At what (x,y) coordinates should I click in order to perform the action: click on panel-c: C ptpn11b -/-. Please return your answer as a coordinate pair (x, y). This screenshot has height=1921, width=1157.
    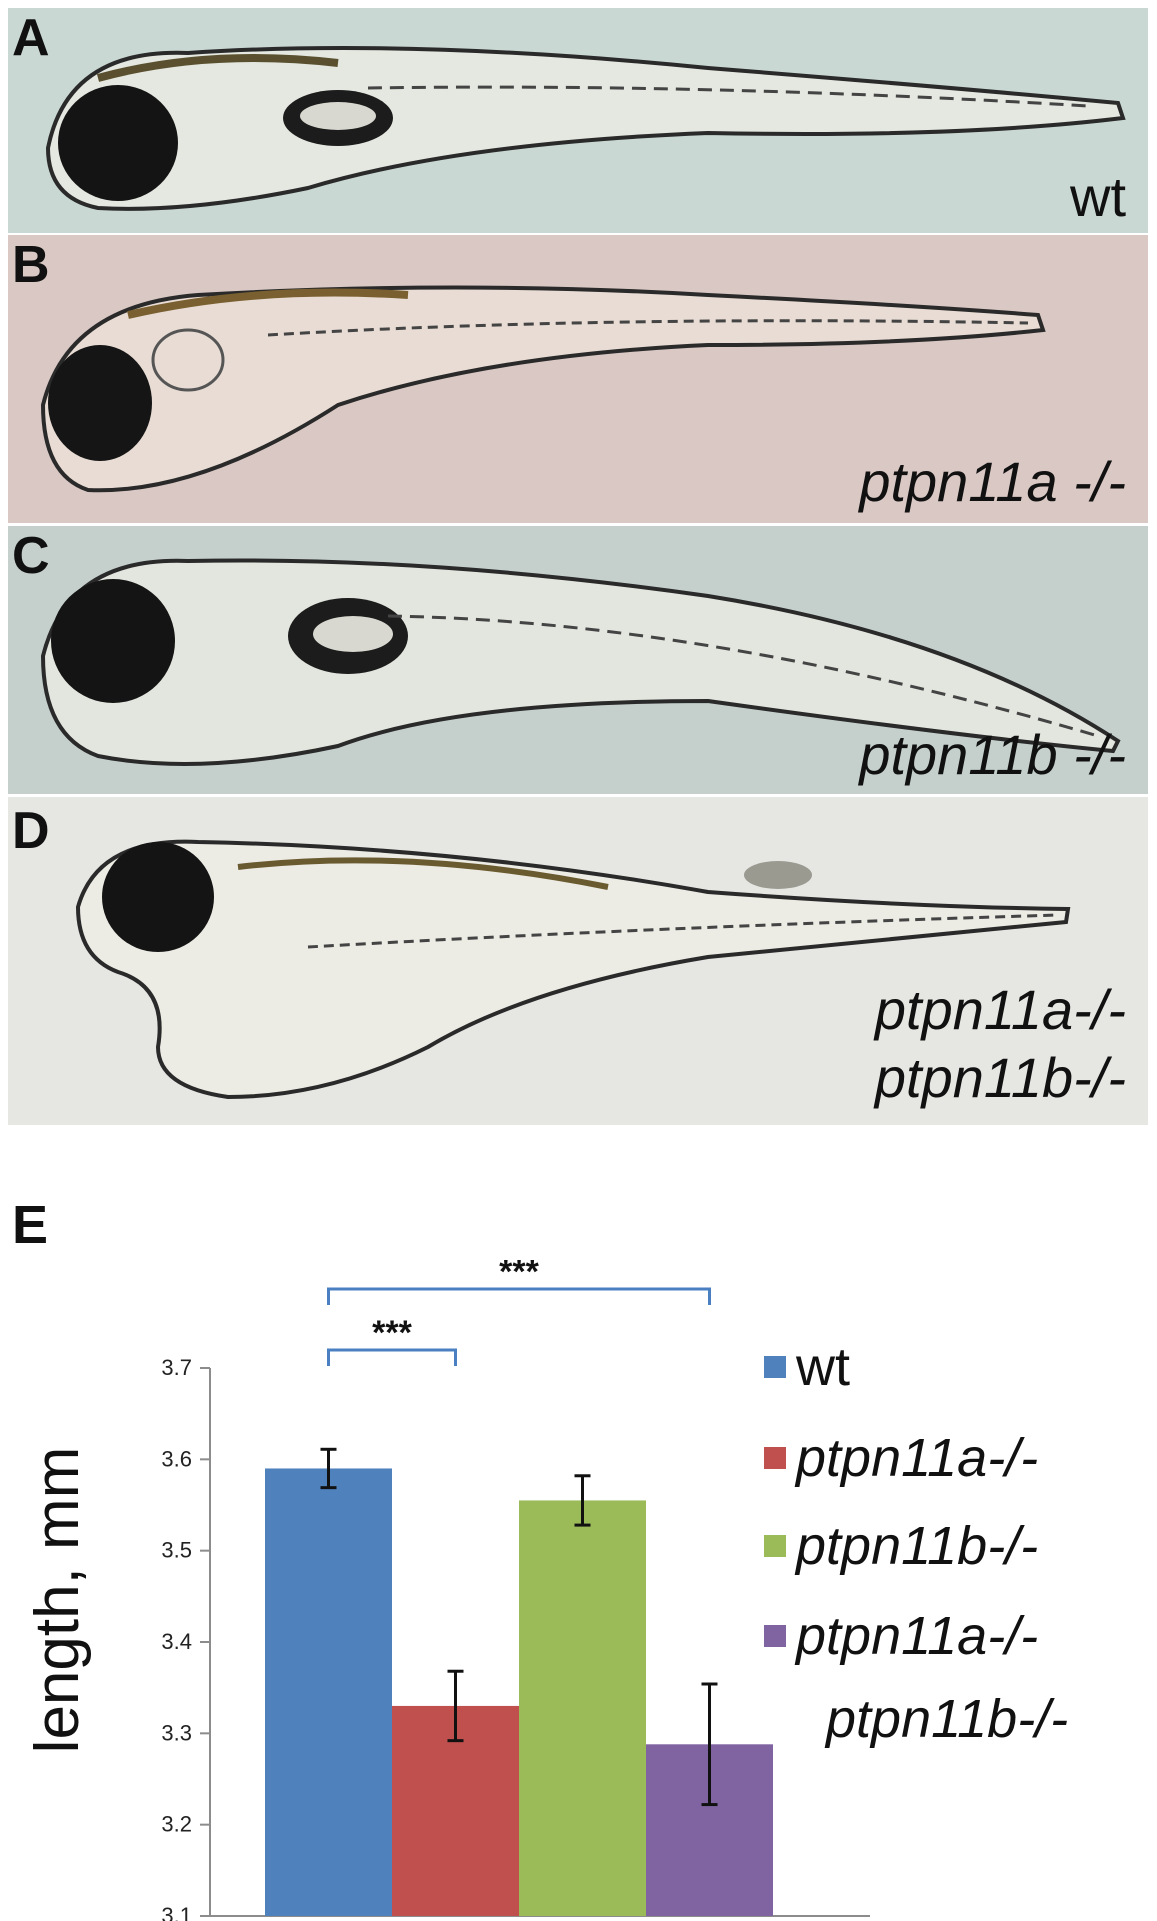
    Looking at the image, I should click on (578, 660).